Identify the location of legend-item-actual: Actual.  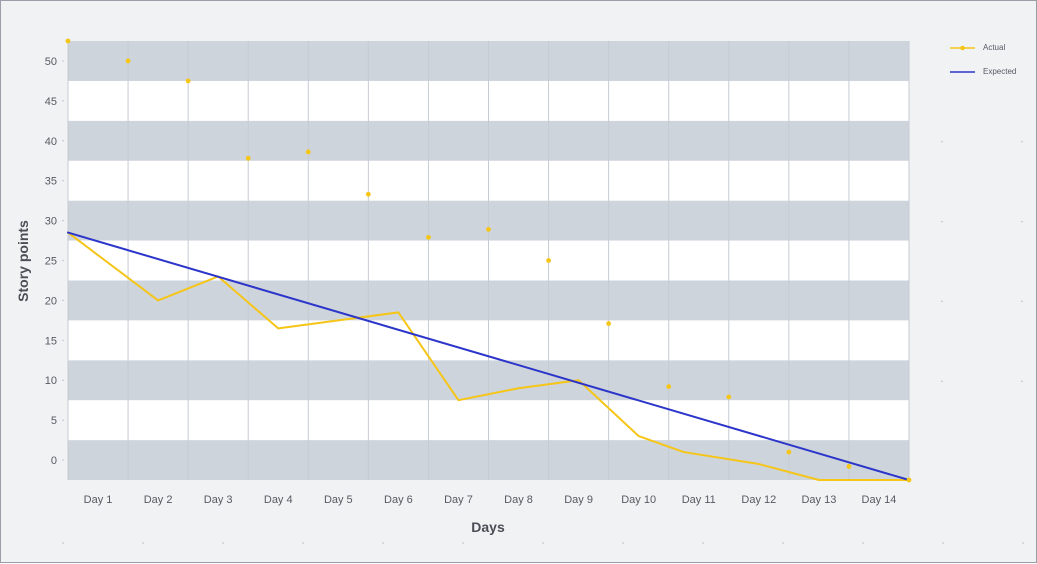
(977, 47).